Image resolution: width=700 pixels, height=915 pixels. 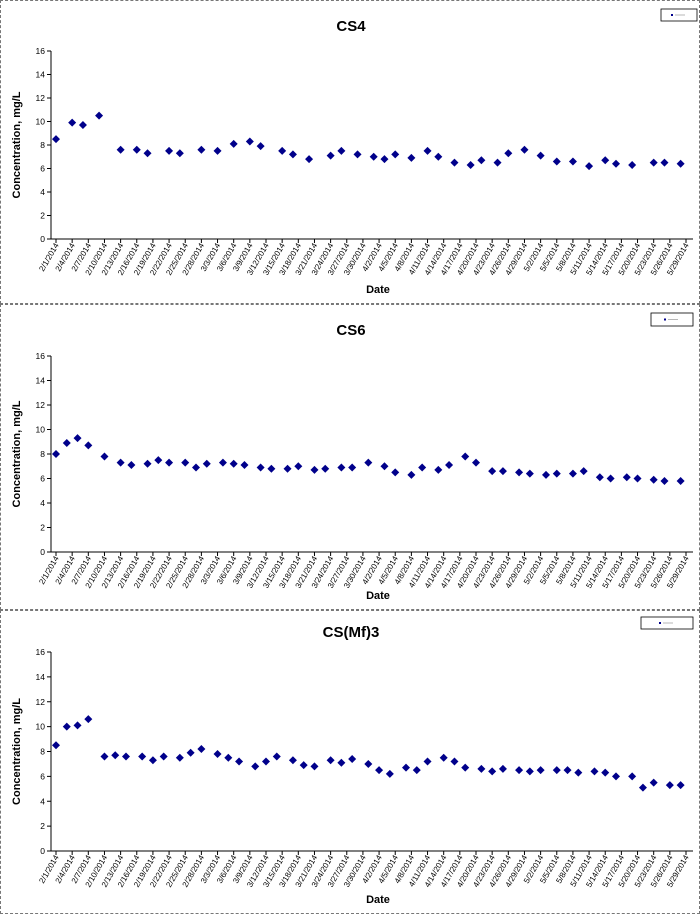 I want to click on chart-title: CS6, so click(x=350, y=330).